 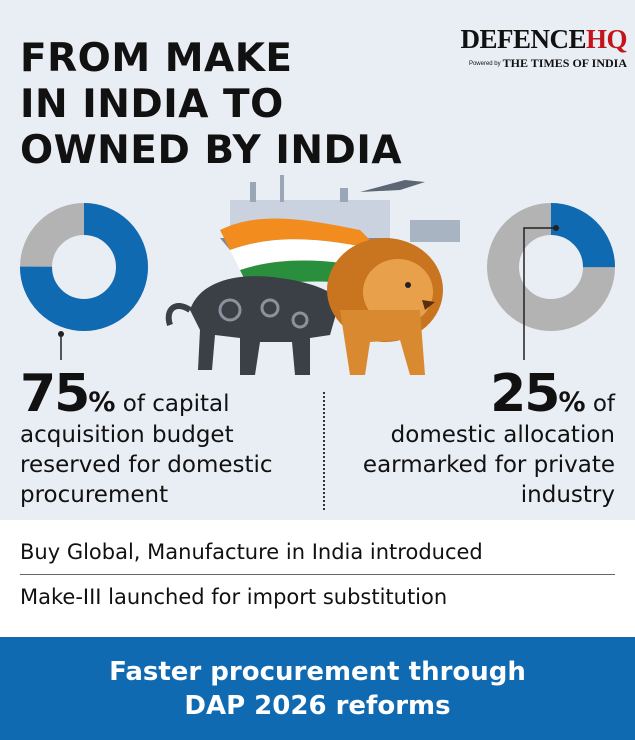 What do you see at coordinates (317, 705) in the screenshot?
I see `banner-line-2: DAP 2026 reforms` at bounding box center [317, 705].